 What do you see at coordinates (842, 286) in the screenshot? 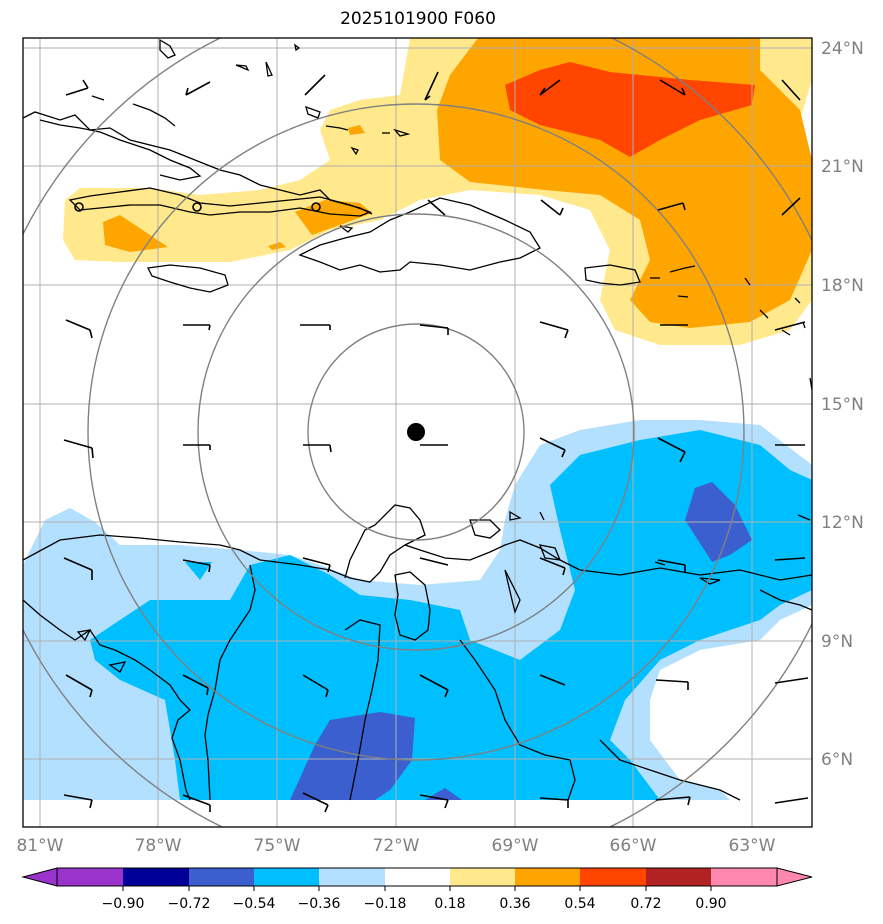
I see `lat-label: 18°N` at bounding box center [842, 286].